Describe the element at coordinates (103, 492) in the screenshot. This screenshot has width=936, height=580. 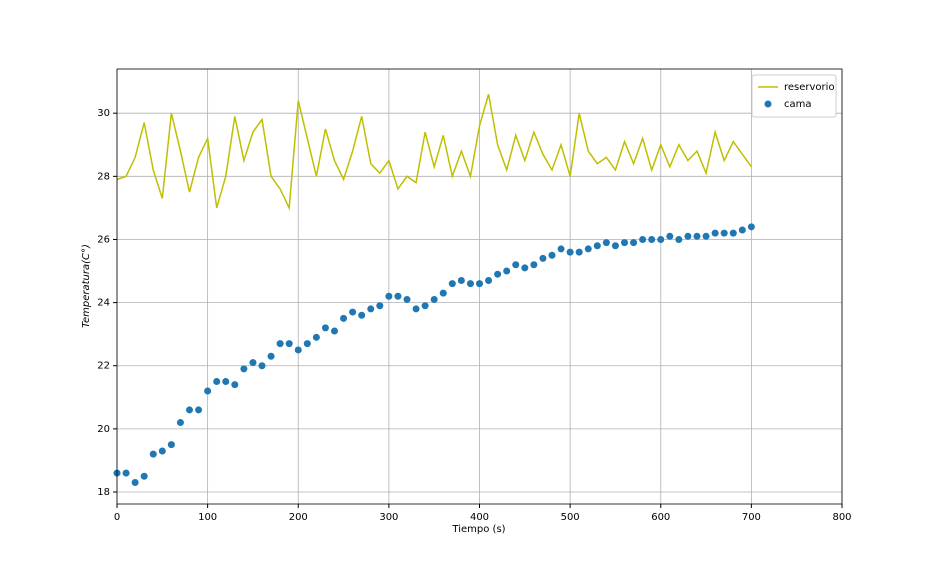
I see `y-tick-label: 18` at that location.